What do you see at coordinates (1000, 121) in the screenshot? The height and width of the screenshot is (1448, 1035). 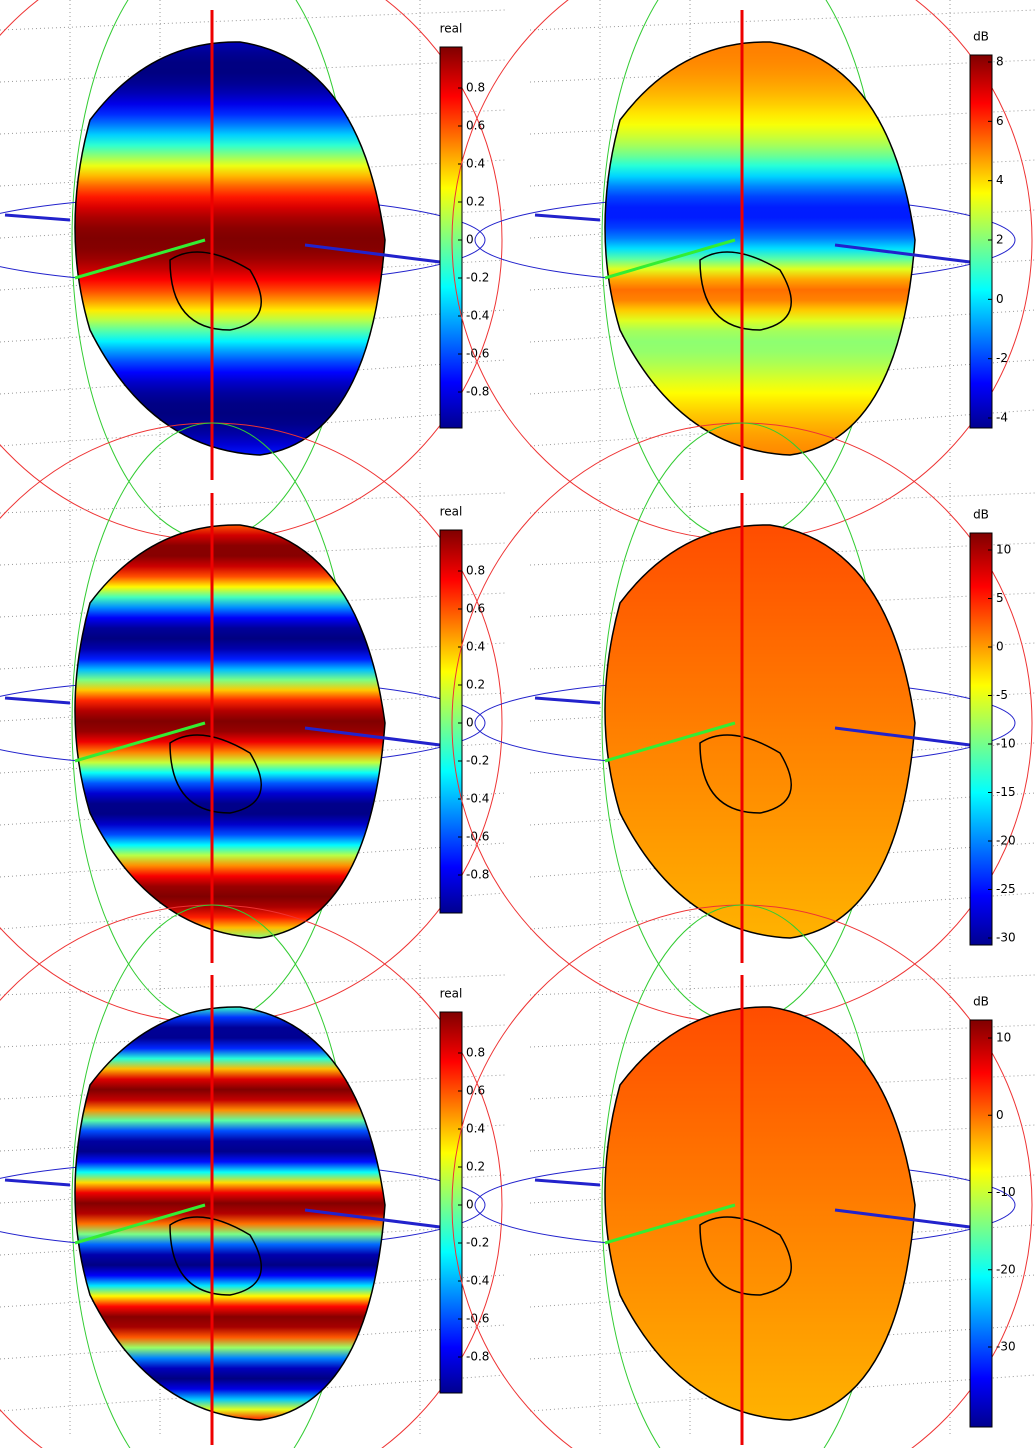 I see `colorbar-tick-label: 6` at bounding box center [1000, 121].